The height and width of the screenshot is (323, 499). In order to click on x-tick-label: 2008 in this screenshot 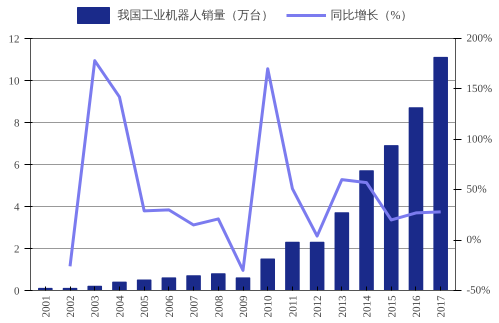, I will do `click(219, 306)`.